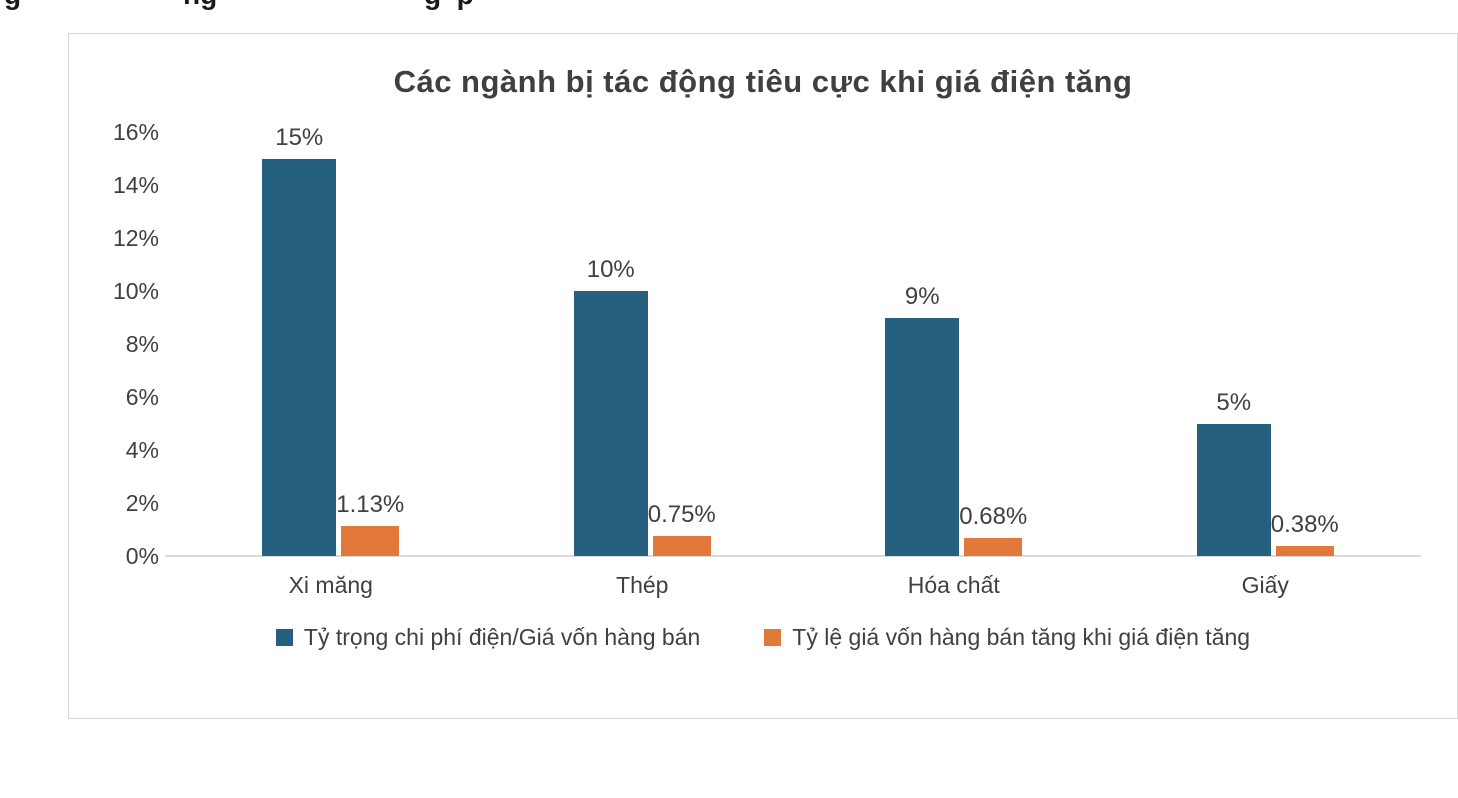  I want to click on y-axis: 0% 2% 4% 6% 8% 10% 12% 14% 16%, so click(133, 344).